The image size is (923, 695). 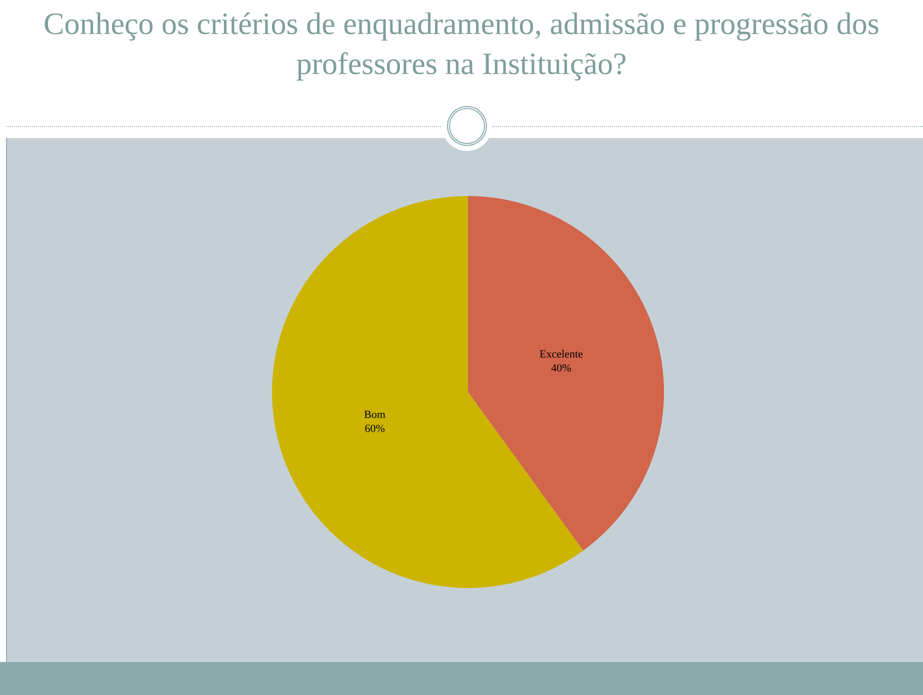 What do you see at coordinates (461, 44) in the screenshot?
I see `chart-title: Conheço os critérios de enquadramento, admissão e progressão dos professores na Instituição?` at bounding box center [461, 44].